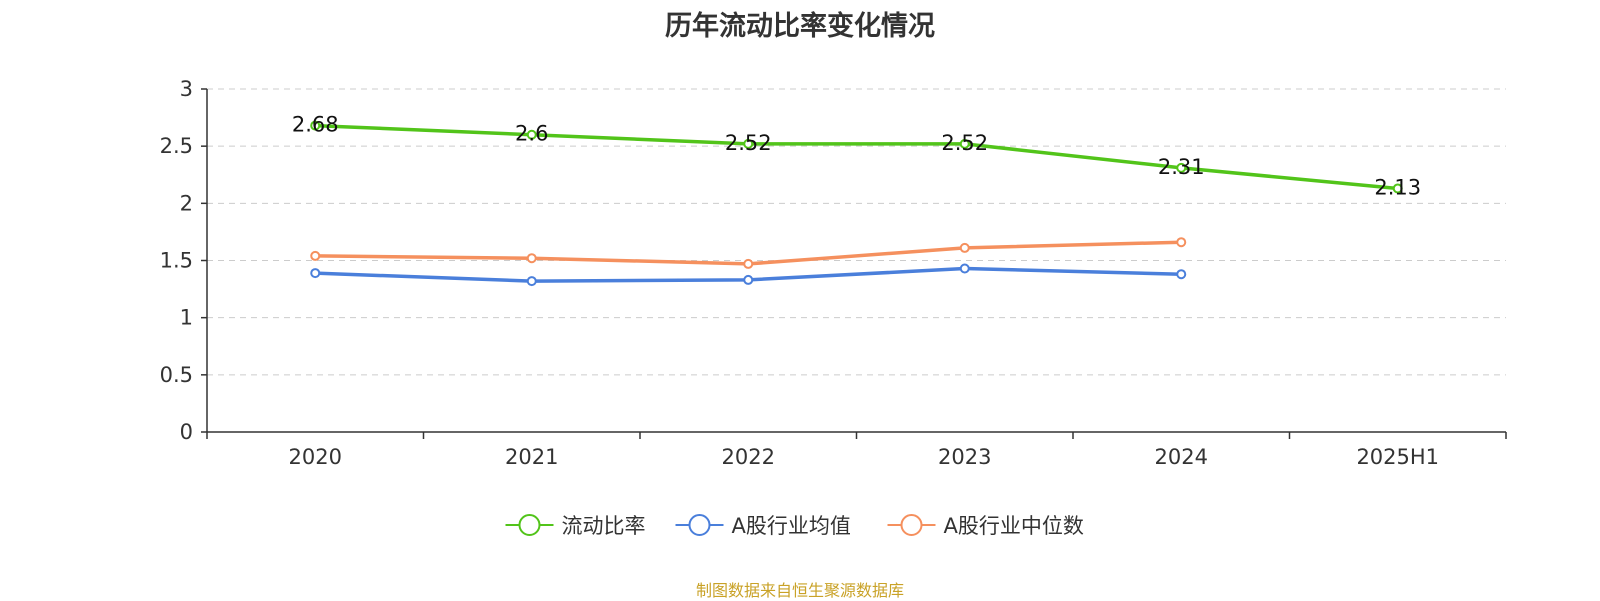 This screenshot has height=601, width=1600. Describe the element at coordinates (176, 261) in the screenshot. I see `y-tick-label: 1.5` at that location.